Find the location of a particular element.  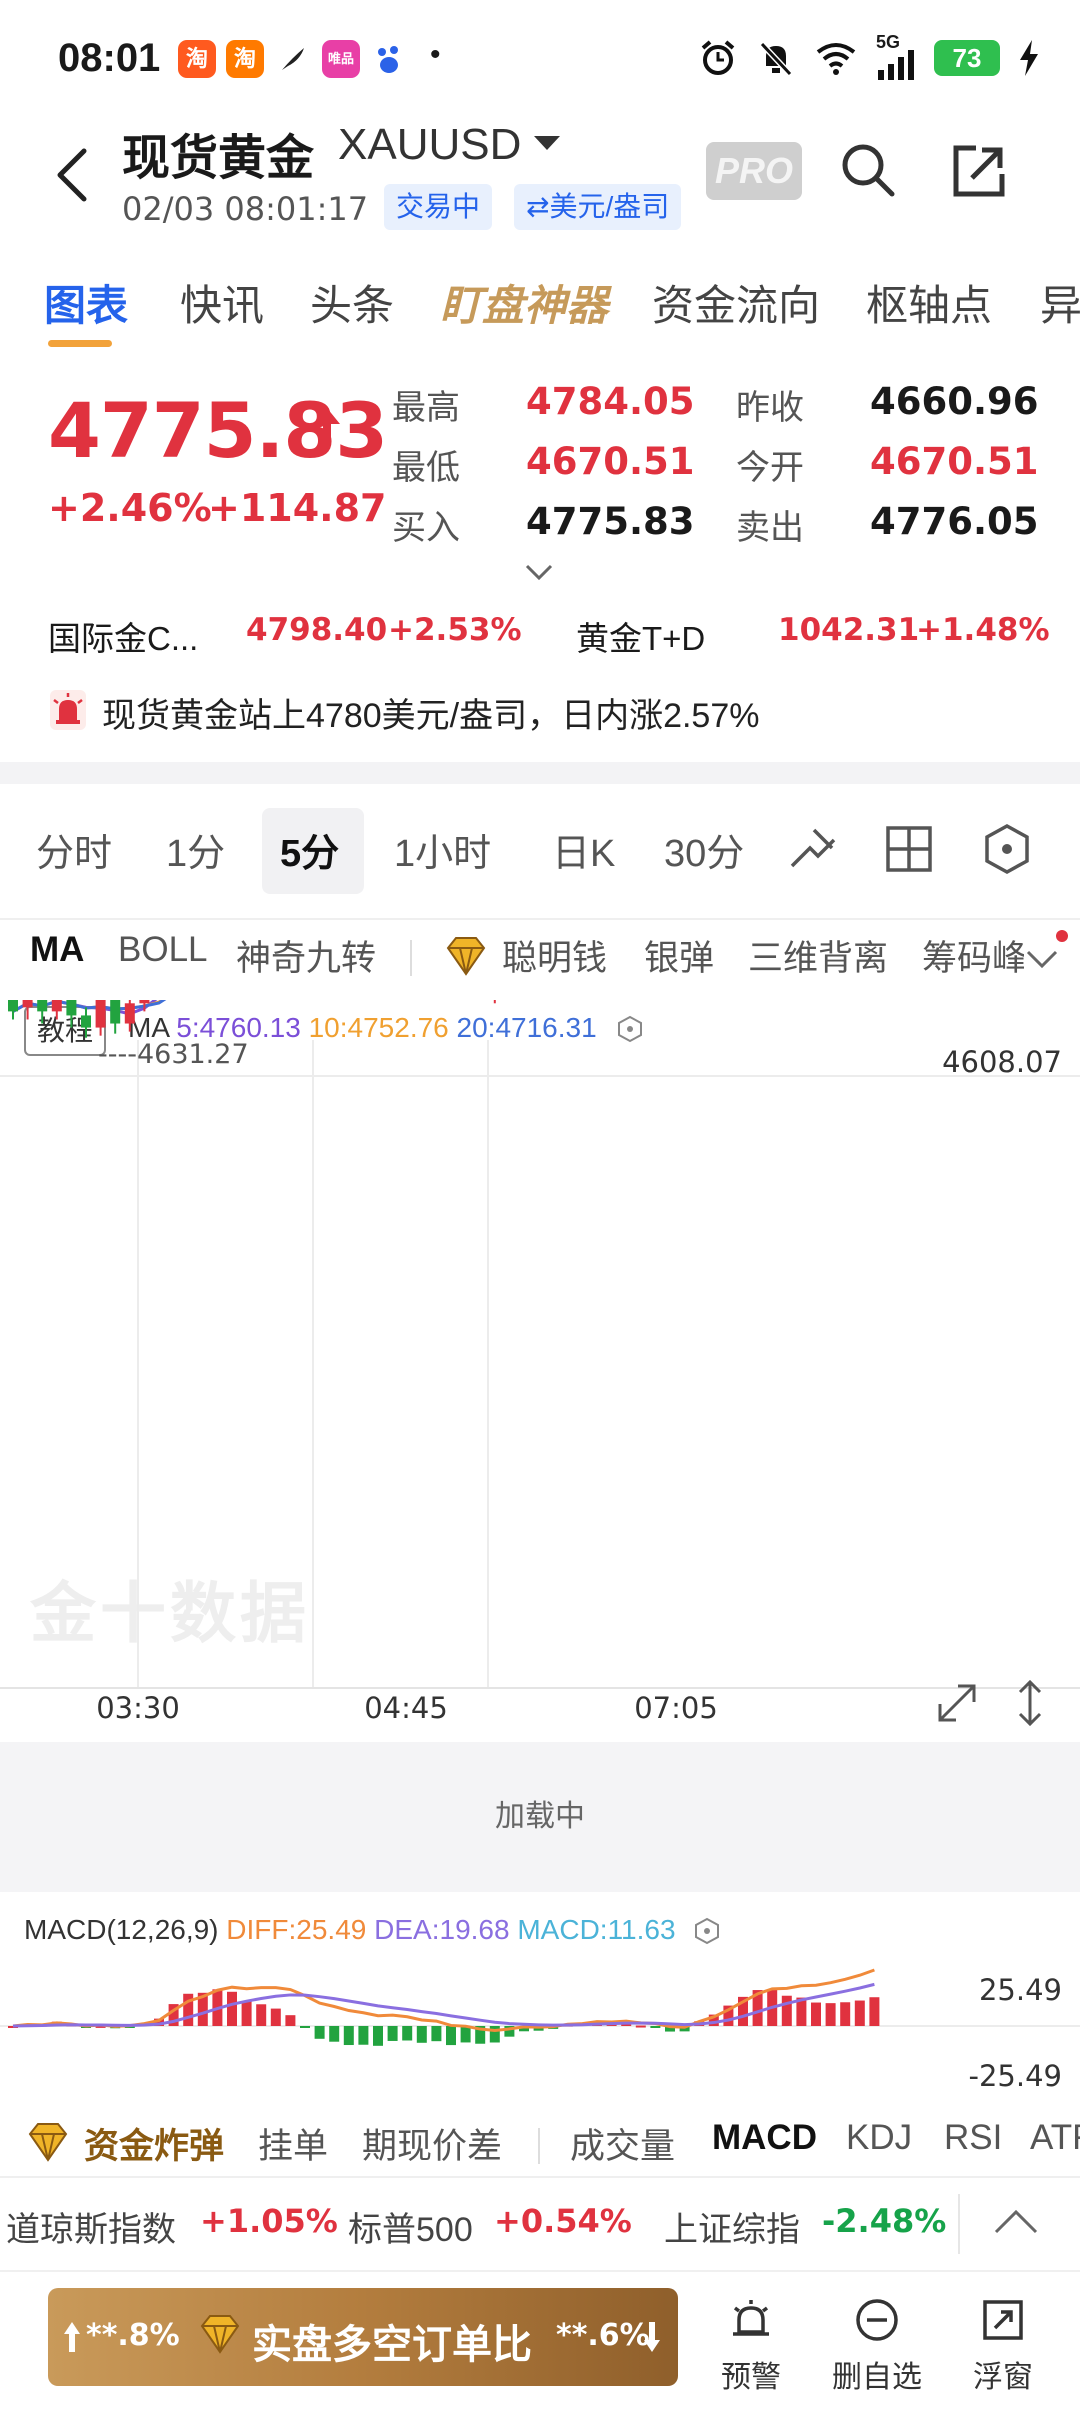

tab-chart: 图表 is located at coordinates (86, 305).